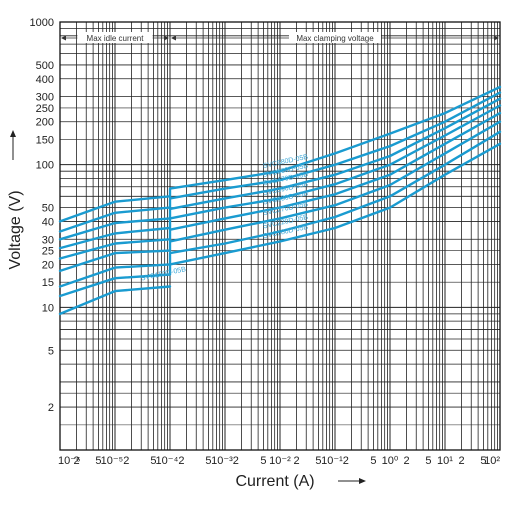 The image size is (526, 505). Describe the element at coordinates (274, 481) in the screenshot. I see `x-axis-label: Current (A)` at that location.